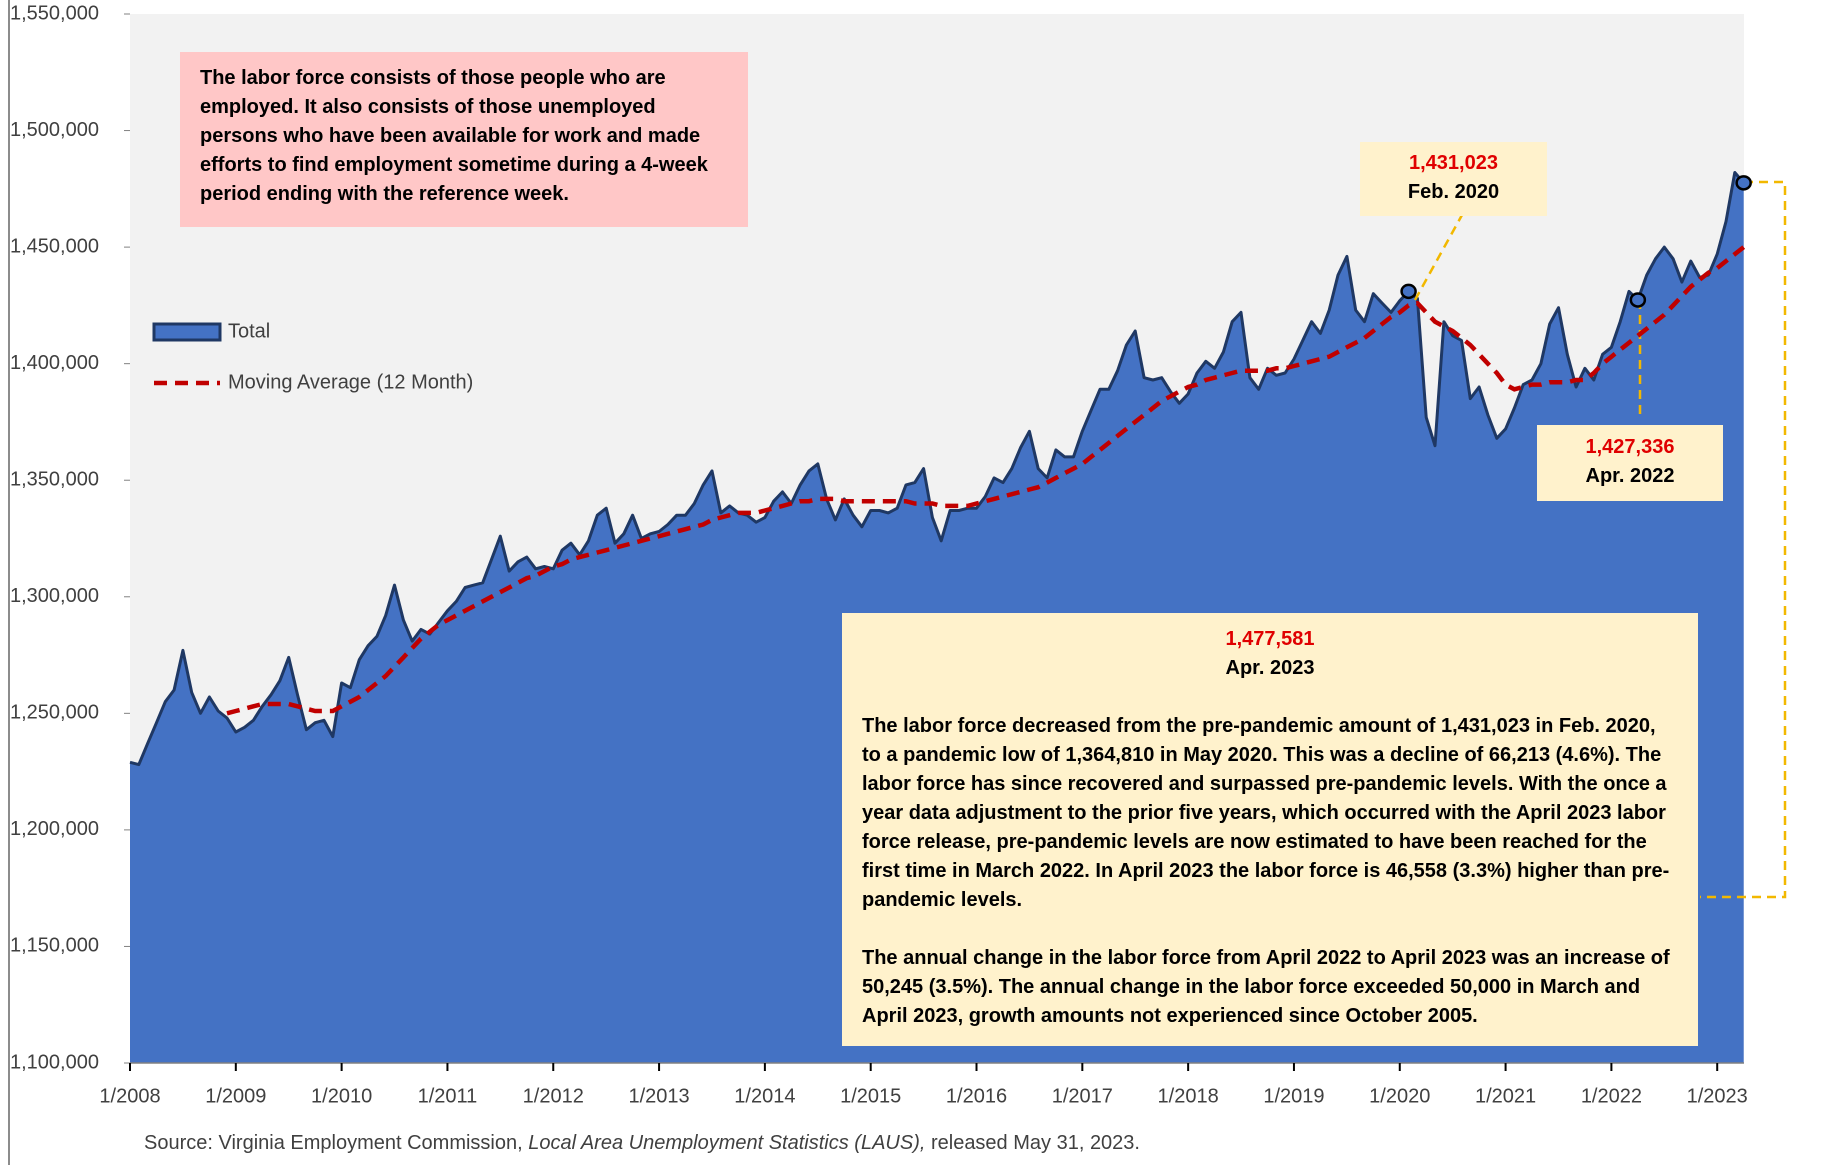 This screenshot has height=1165, width=1826. I want to click on x-tick-label: 1/2016, so click(976, 1096).